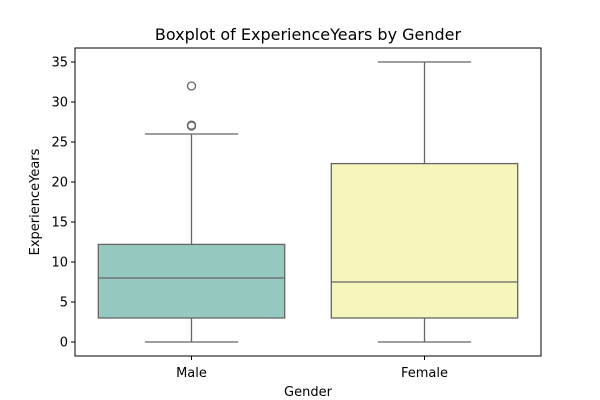 This screenshot has height=400, width=600. I want to click on y-tick-label: 30, so click(59, 103).